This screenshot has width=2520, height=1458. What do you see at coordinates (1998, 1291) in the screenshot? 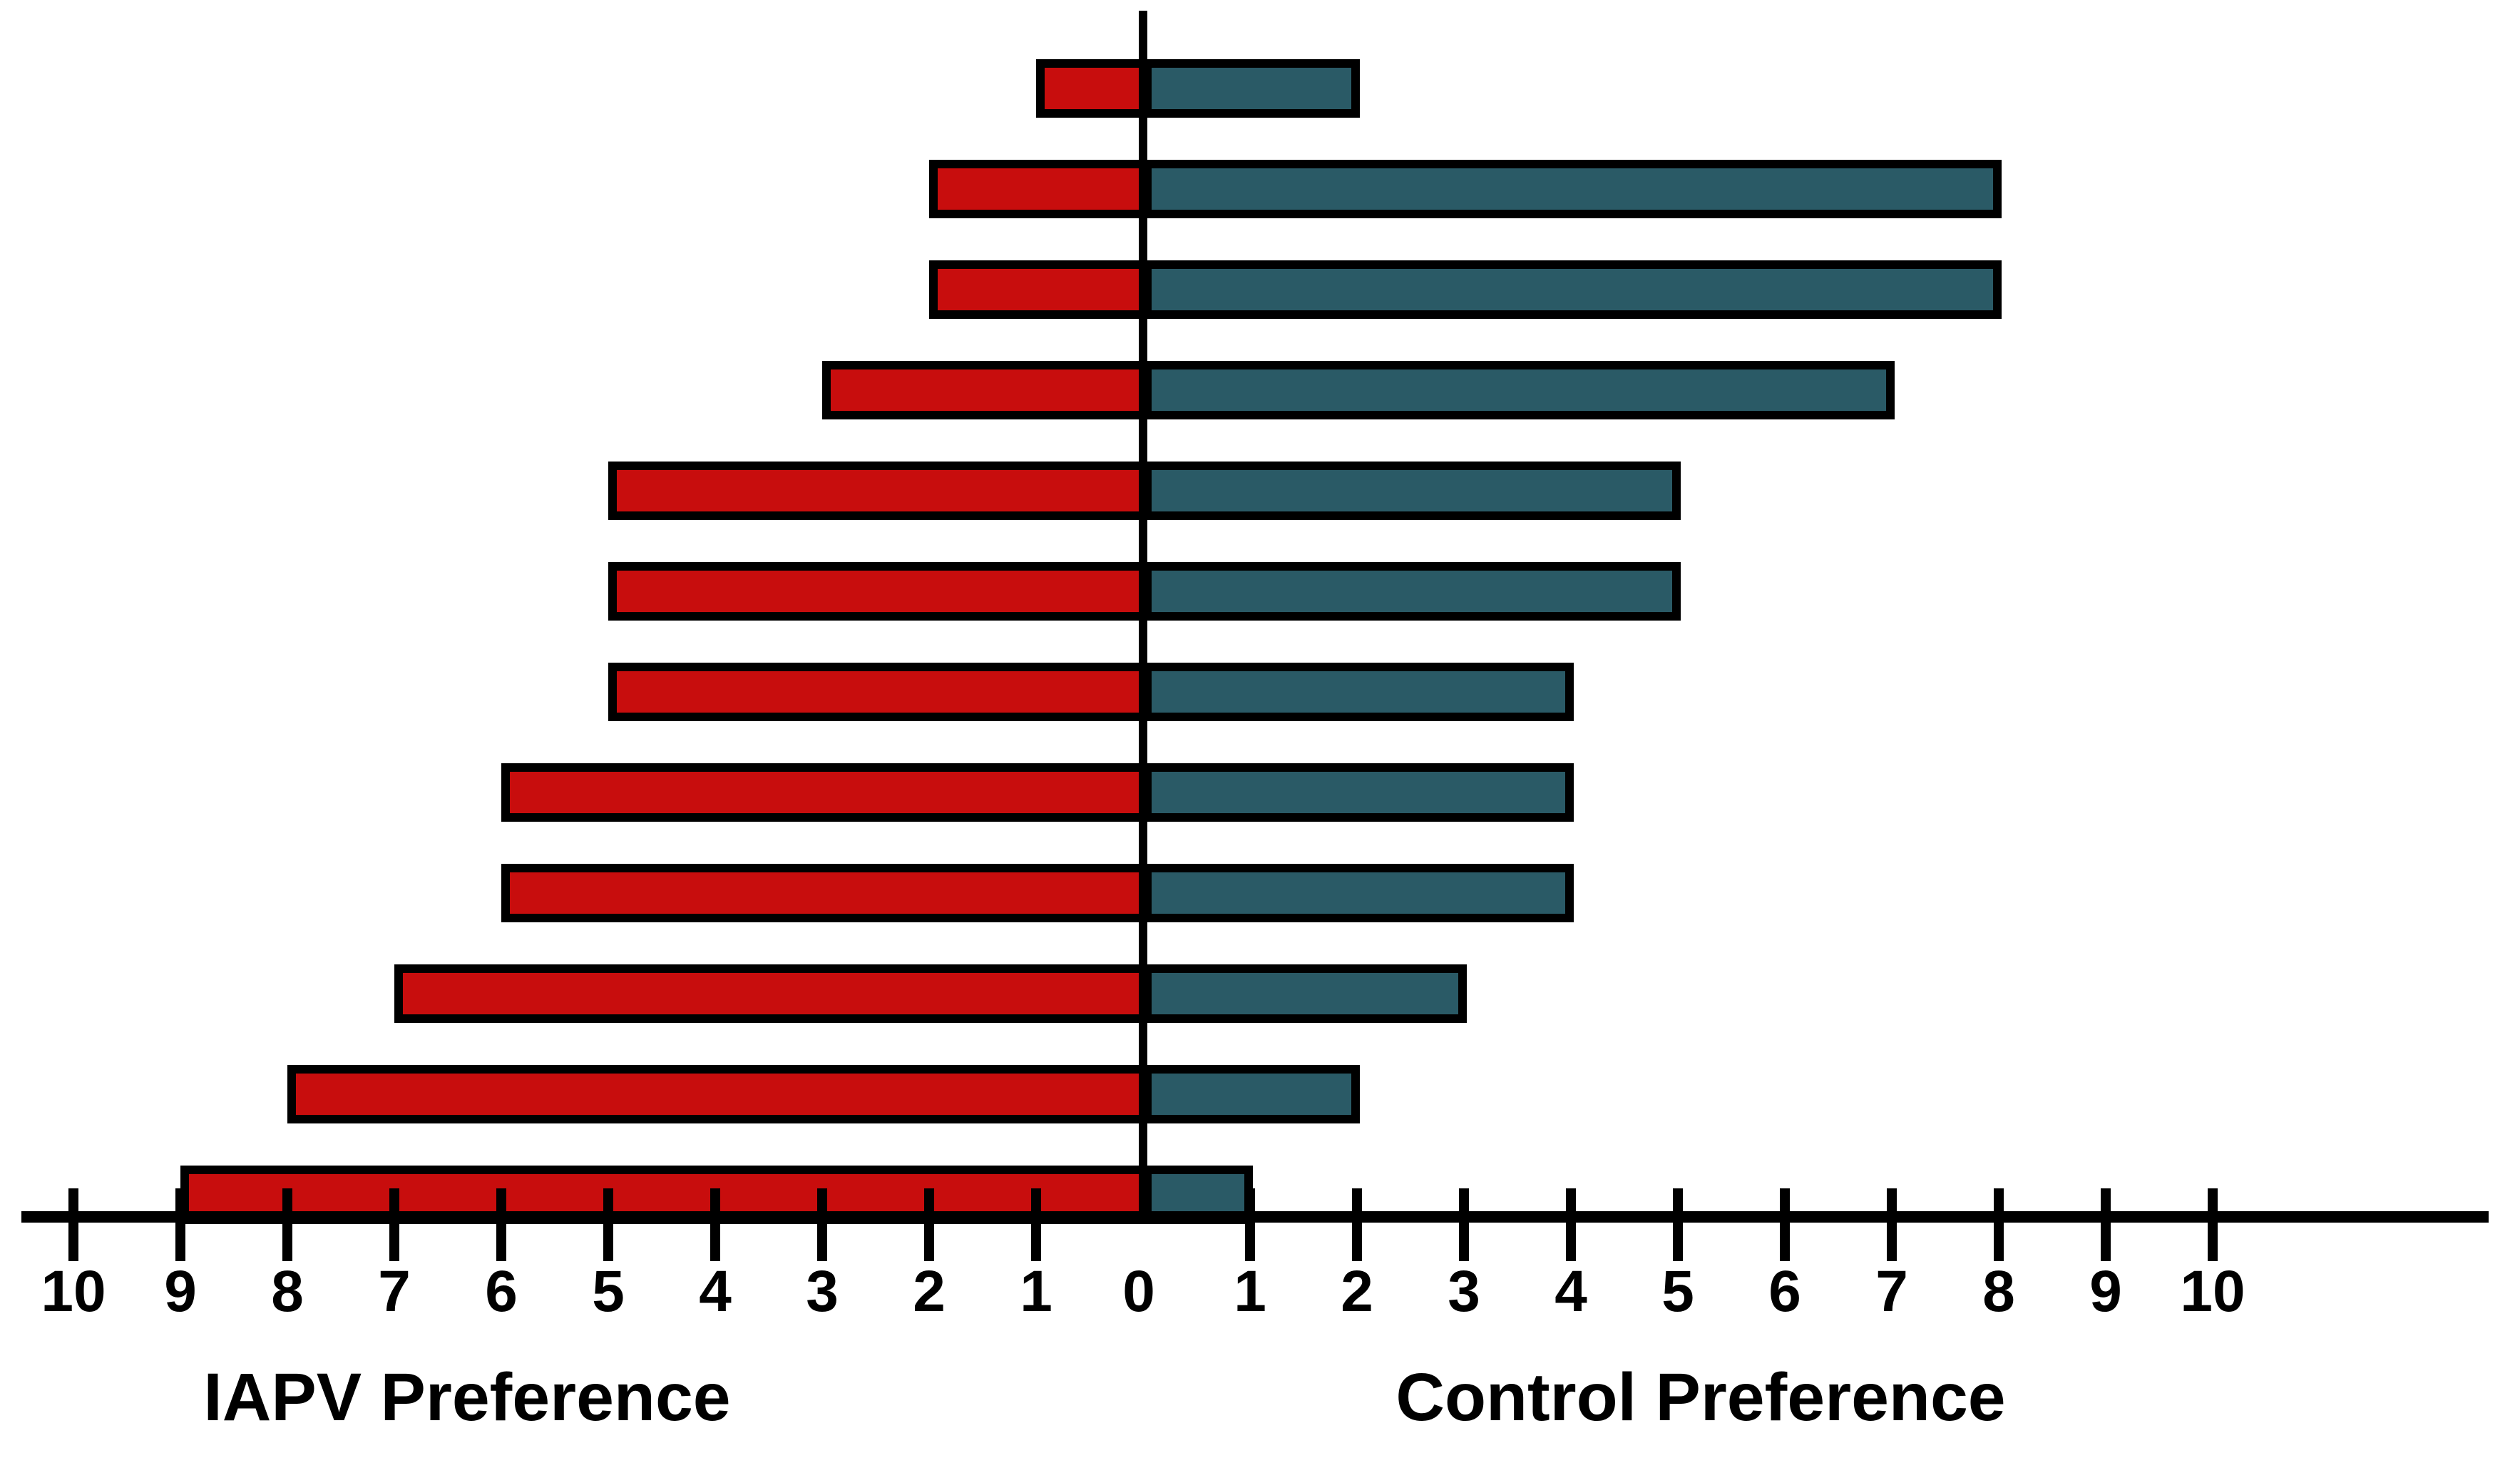
I see `x-axis-tick-label-right-8: 8` at bounding box center [1998, 1291].